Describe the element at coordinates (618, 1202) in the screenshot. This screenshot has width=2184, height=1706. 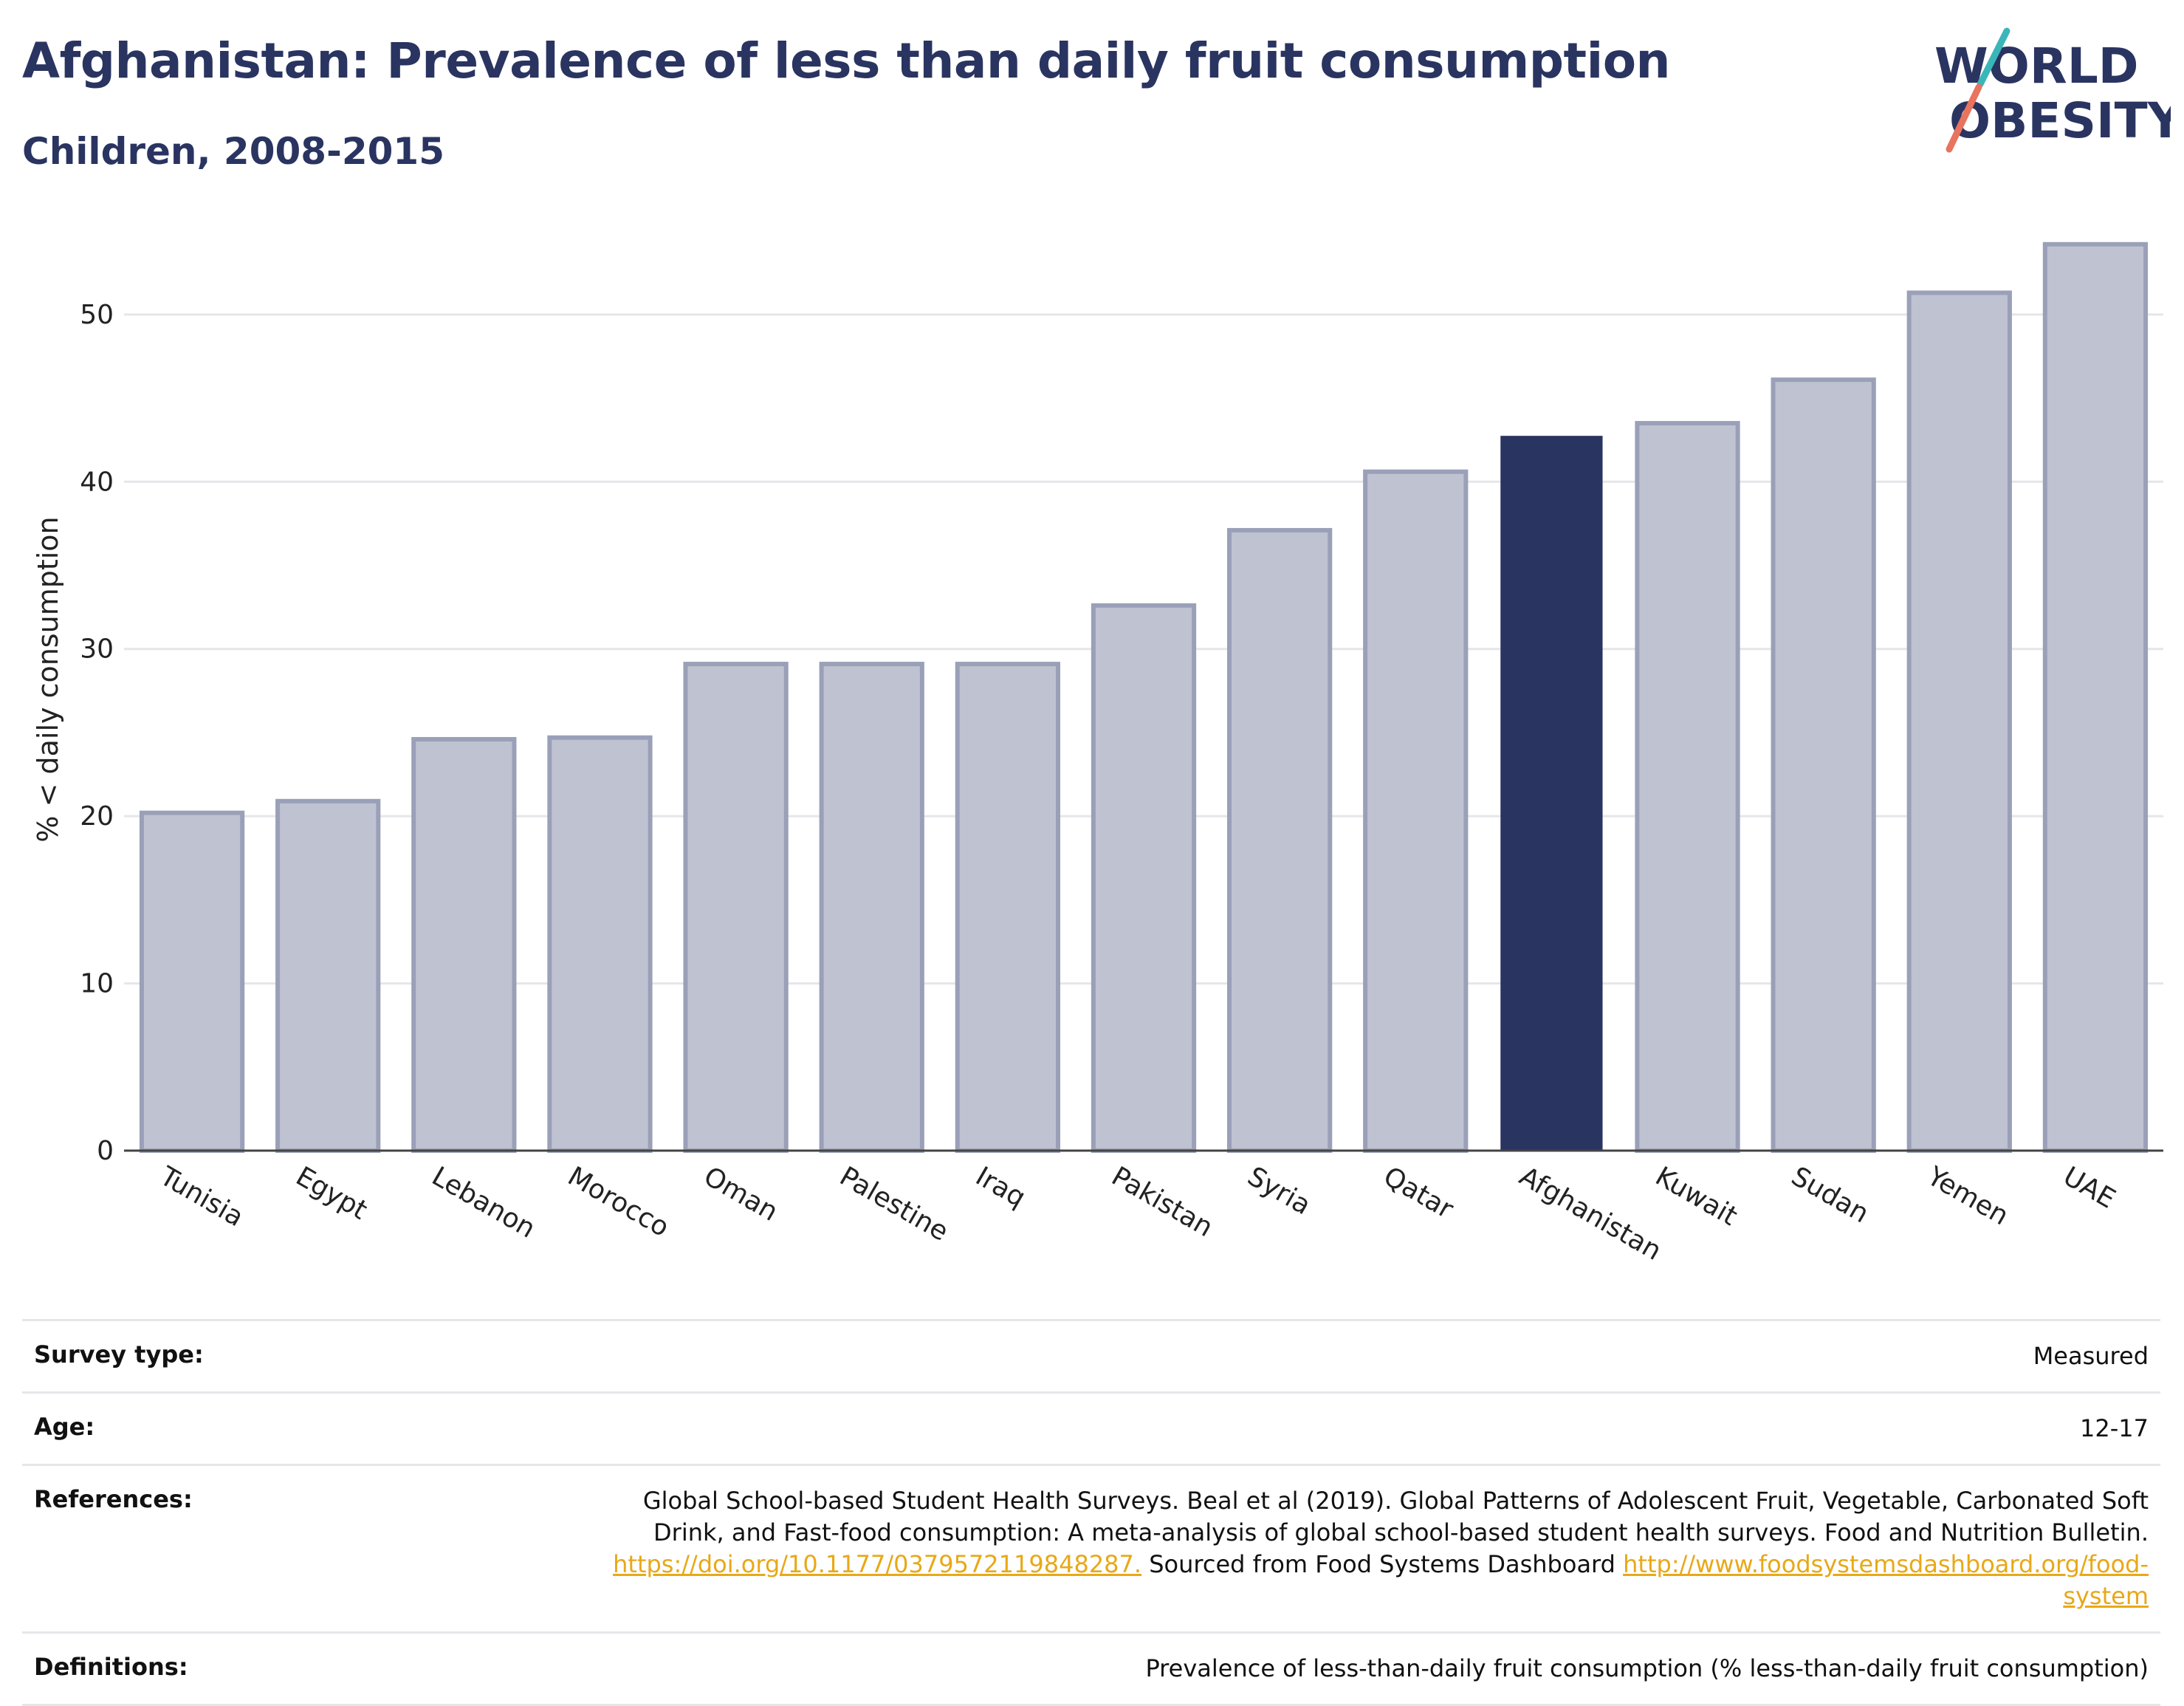
I see `x-tick-label: Morocco` at that location.